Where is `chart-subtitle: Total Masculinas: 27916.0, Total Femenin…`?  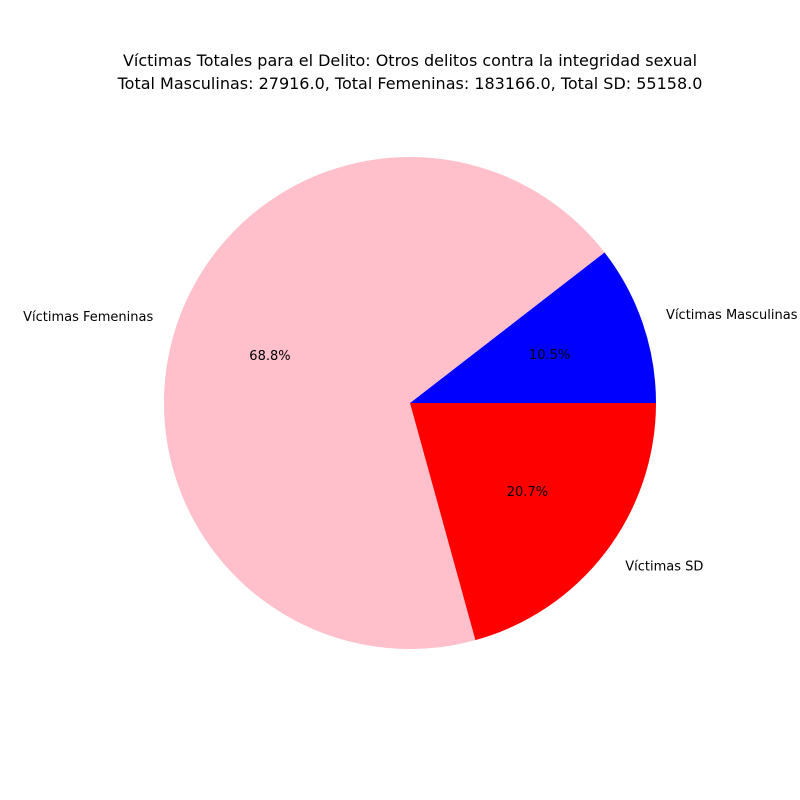
chart-subtitle: Total Masculinas: 27916.0, Total Femenin… is located at coordinates (410, 83).